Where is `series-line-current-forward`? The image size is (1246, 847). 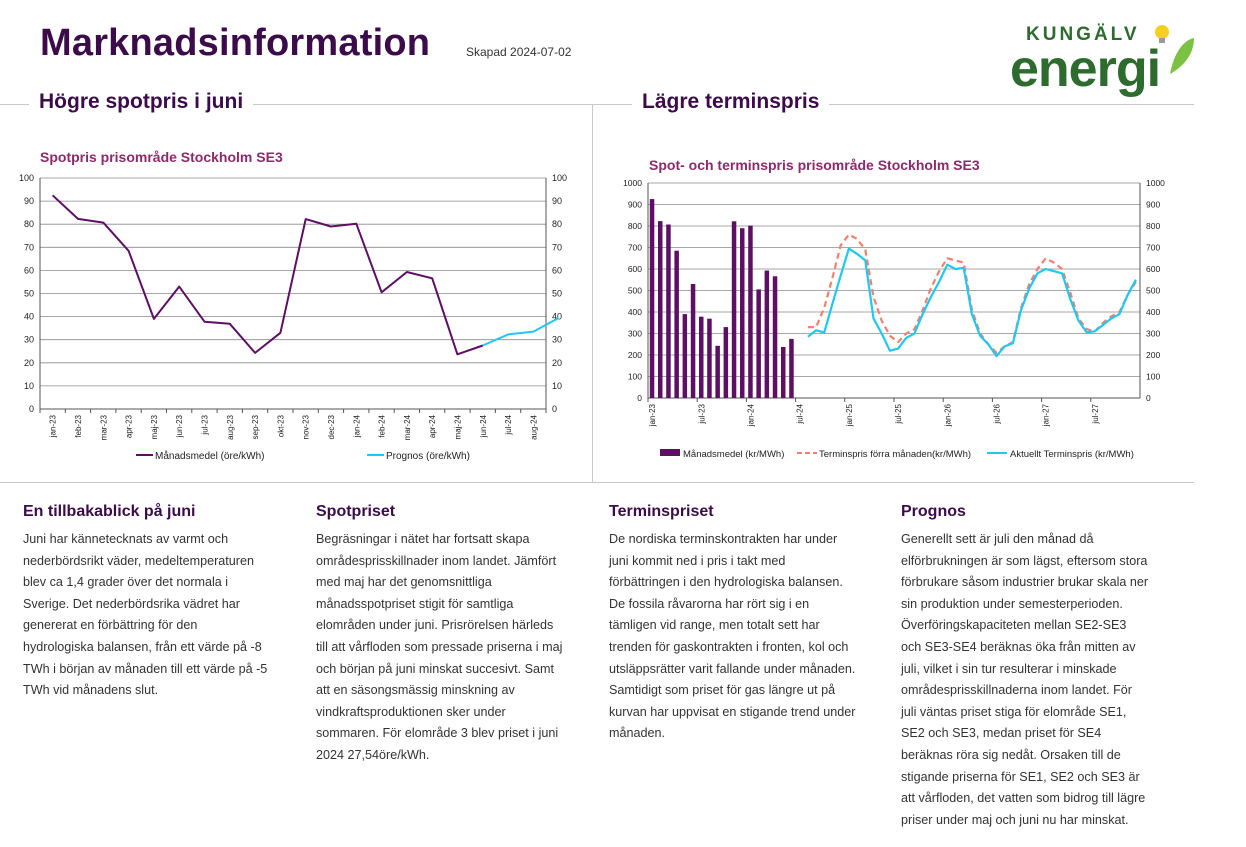
series-line-current-forward is located at coordinates (972, 302).